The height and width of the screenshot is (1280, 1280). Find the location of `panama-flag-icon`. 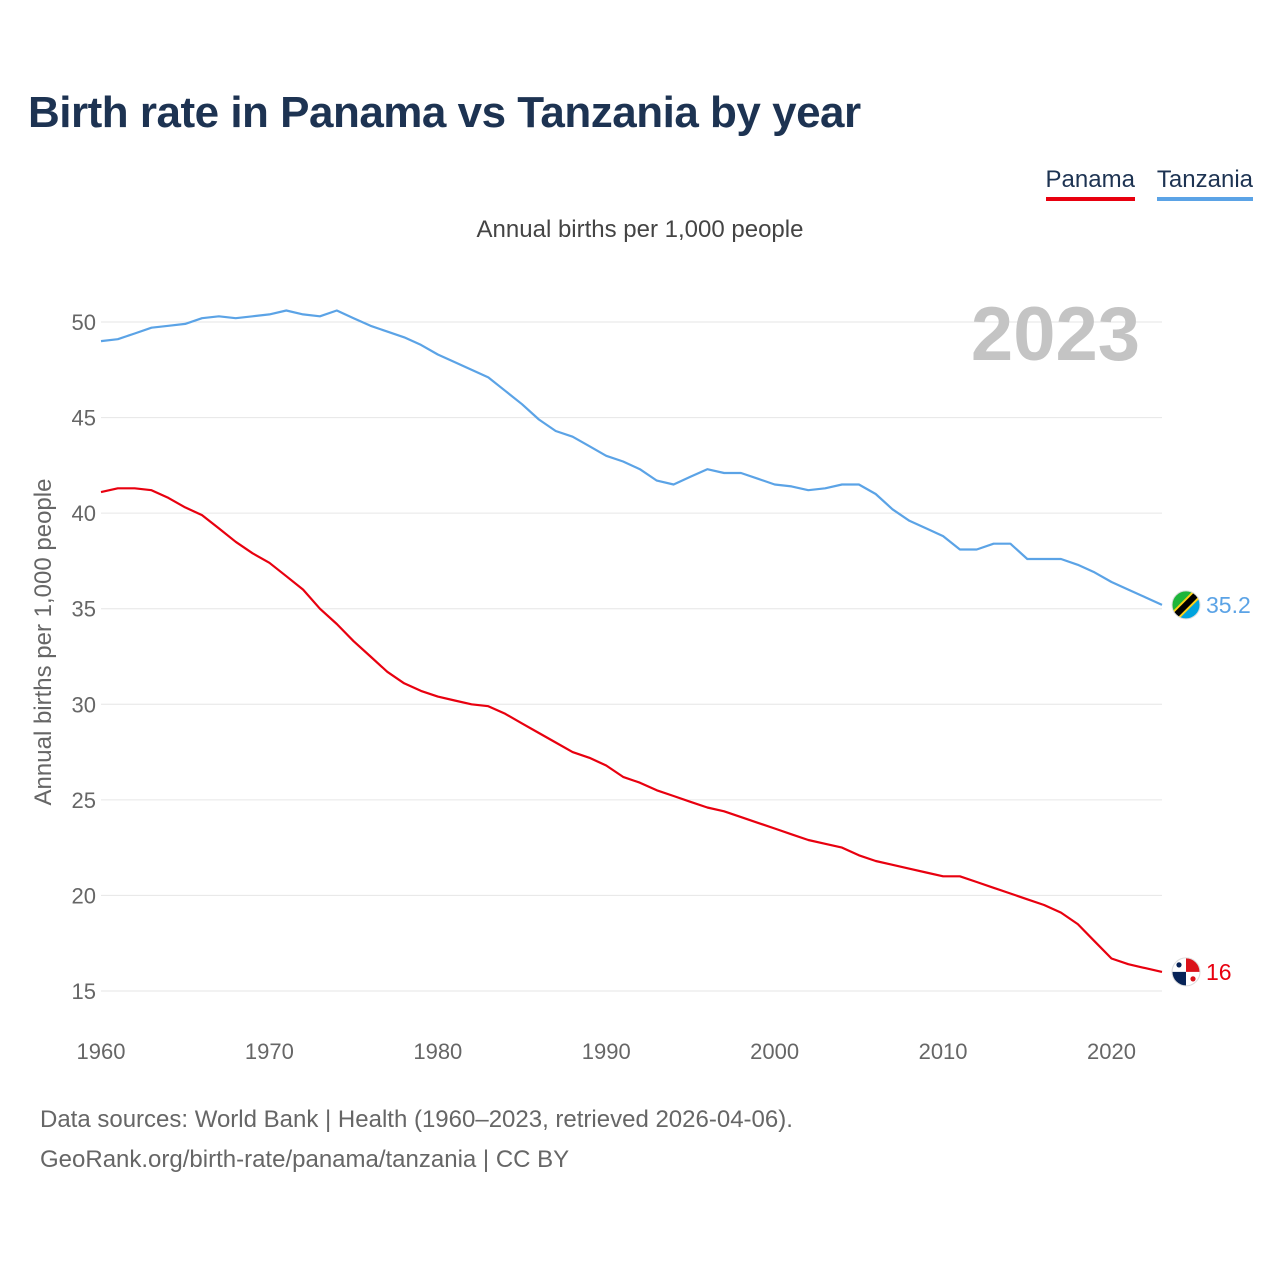

panama-flag-icon is located at coordinates (1186, 972).